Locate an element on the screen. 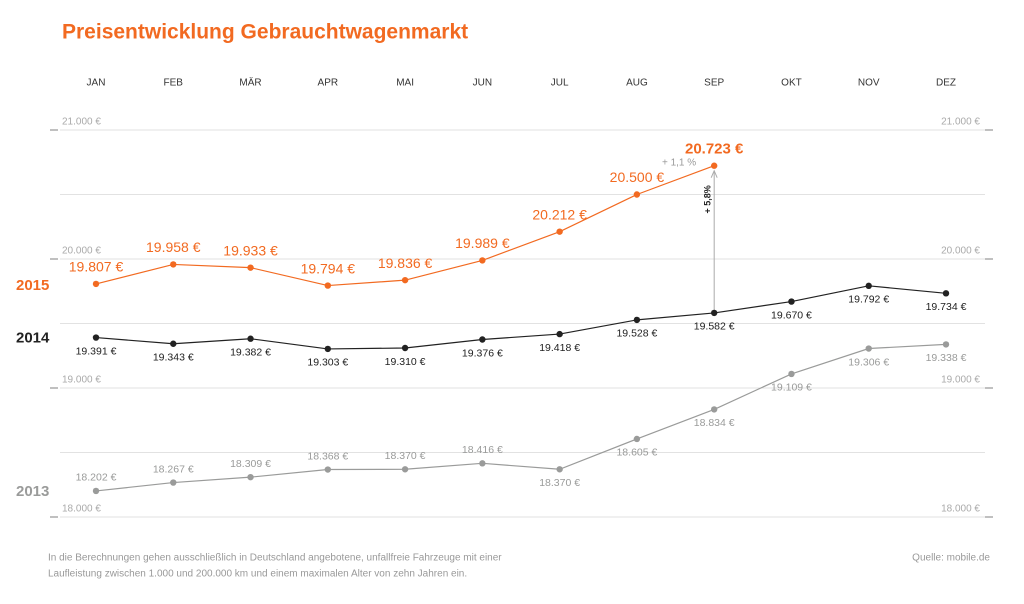 The height and width of the screenshot is (604, 1024). data-label: 19.303 € is located at coordinates (327, 363).